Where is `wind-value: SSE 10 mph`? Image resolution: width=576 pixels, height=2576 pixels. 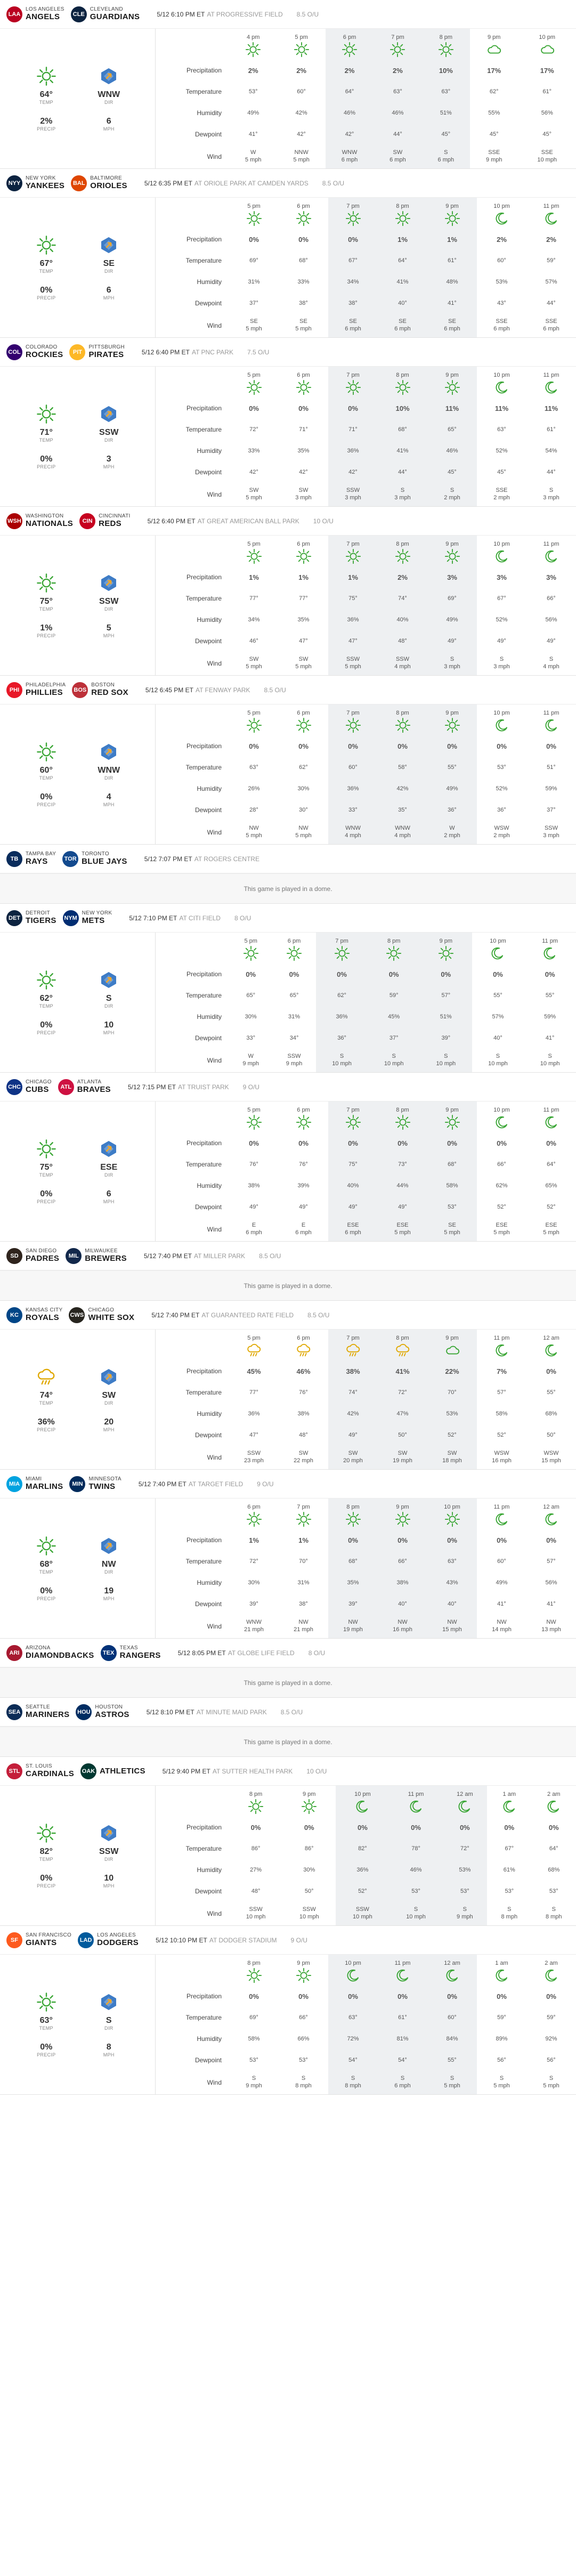 wind-value: SSE 10 mph is located at coordinates (547, 157).